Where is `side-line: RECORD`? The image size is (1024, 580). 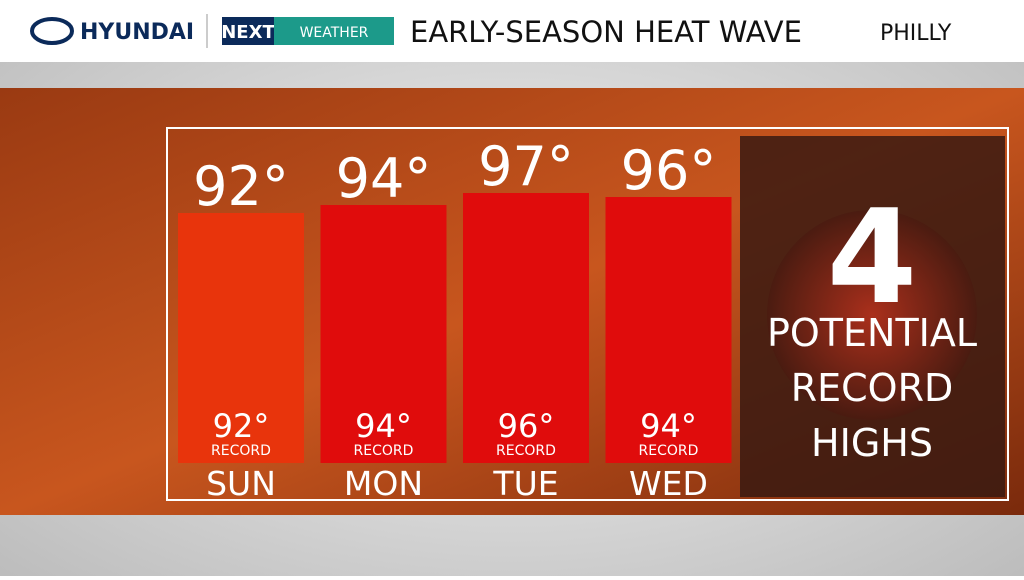 side-line: RECORD is located at coordinates (872, 388).